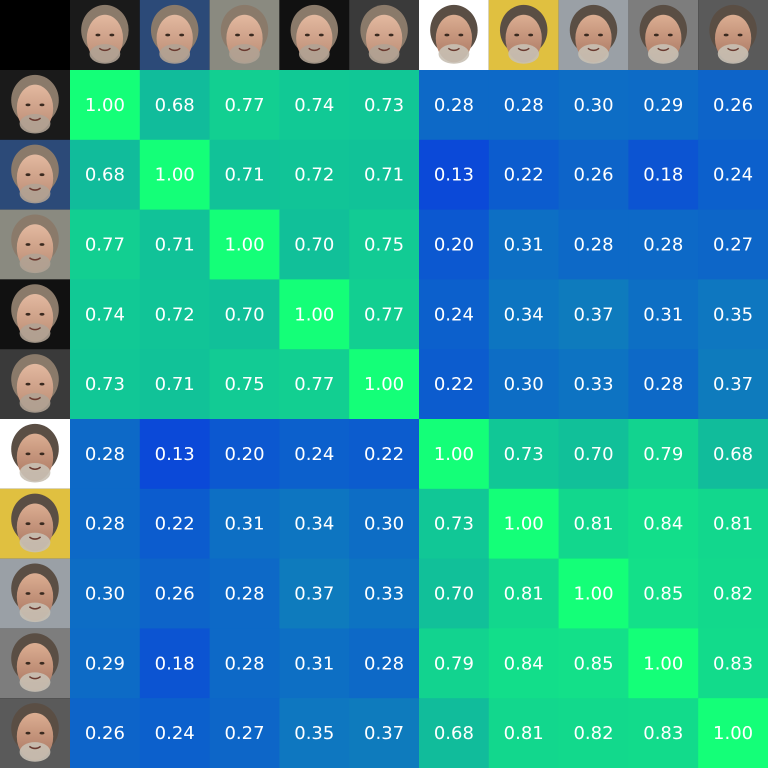 This screenshot has width=768, height=768. I want to click on cell-value-label: 0.79, so click(663, 454).